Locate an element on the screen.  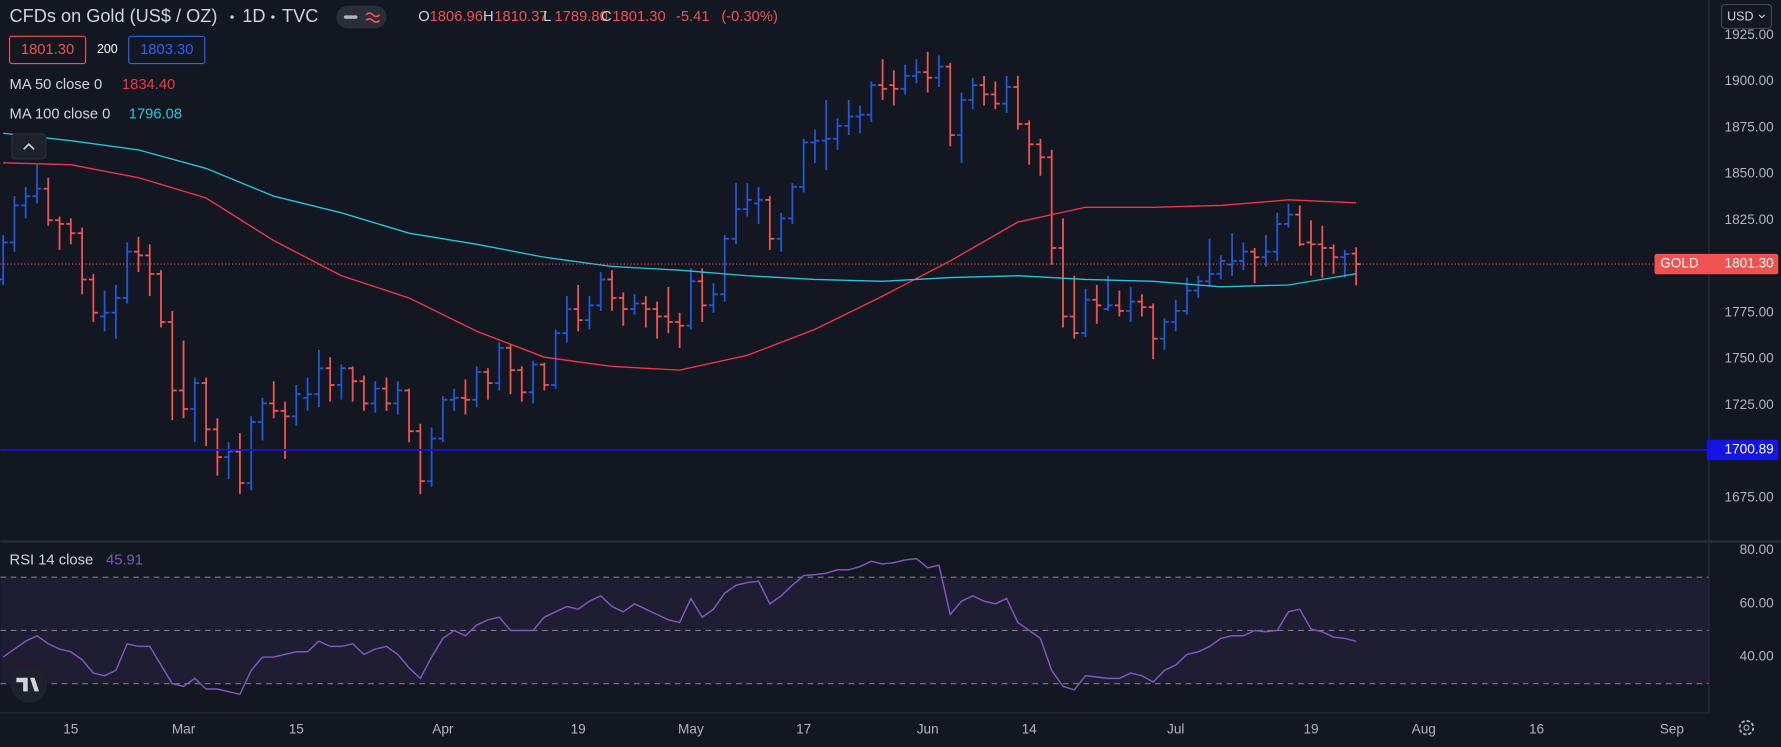
logo-mark is located at coordinates (28, 684).